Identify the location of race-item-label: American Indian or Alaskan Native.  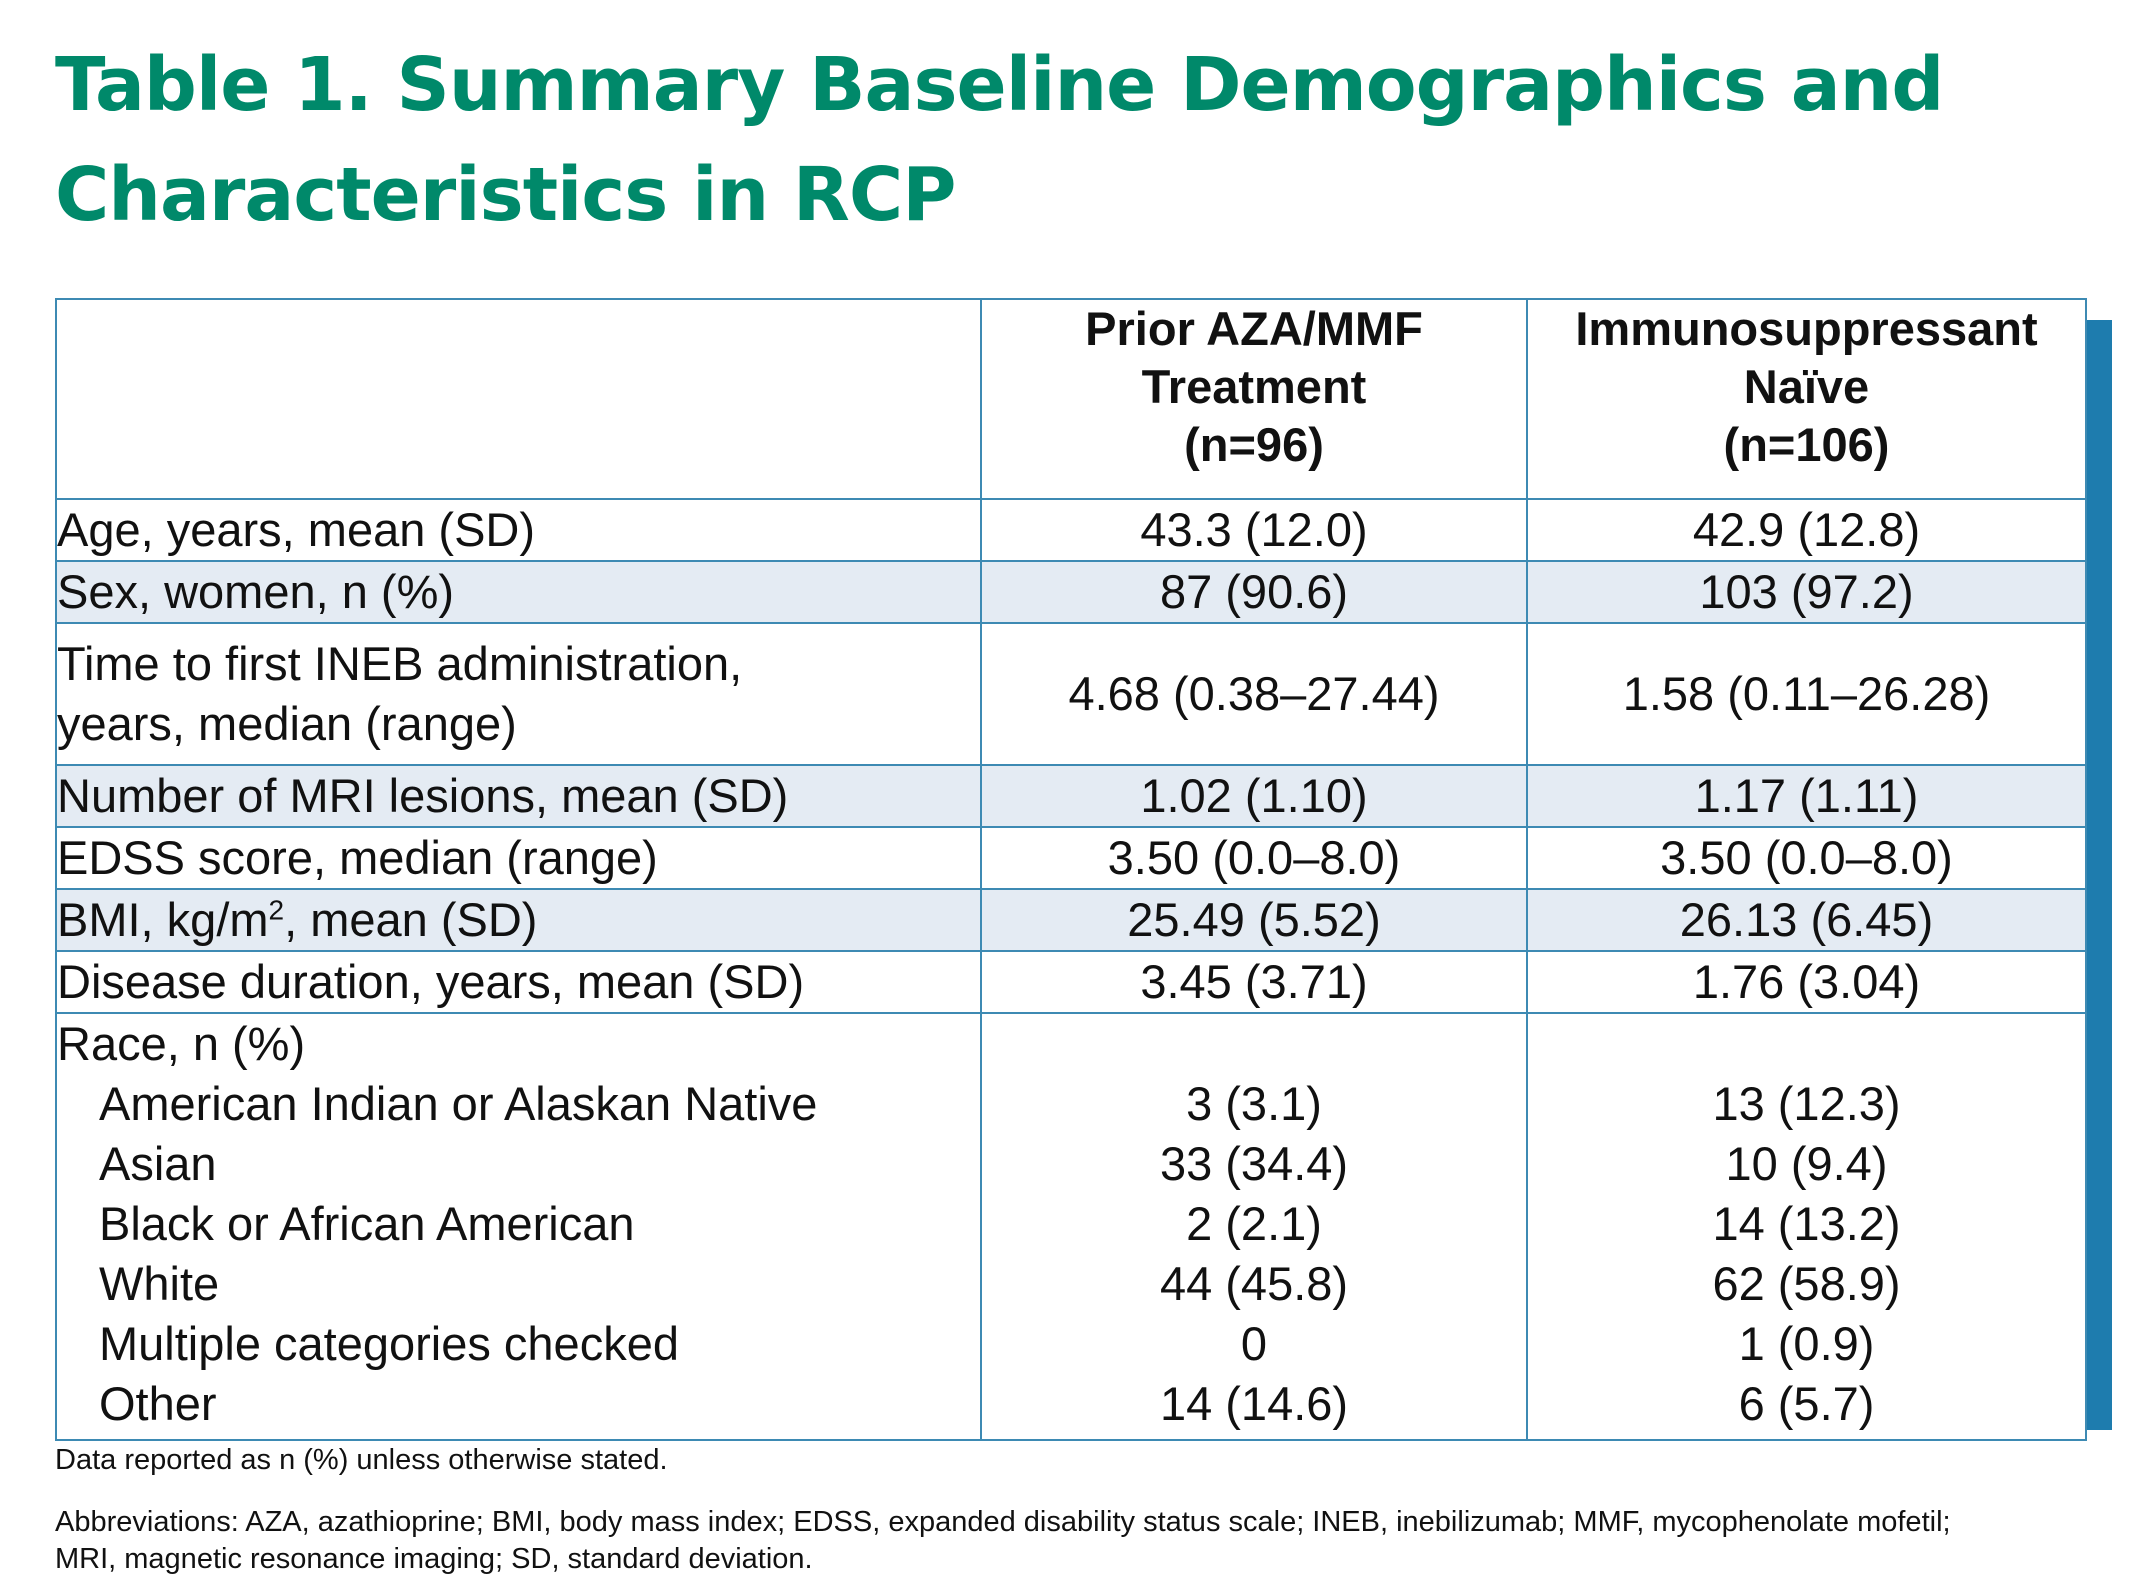
(458, 1103).